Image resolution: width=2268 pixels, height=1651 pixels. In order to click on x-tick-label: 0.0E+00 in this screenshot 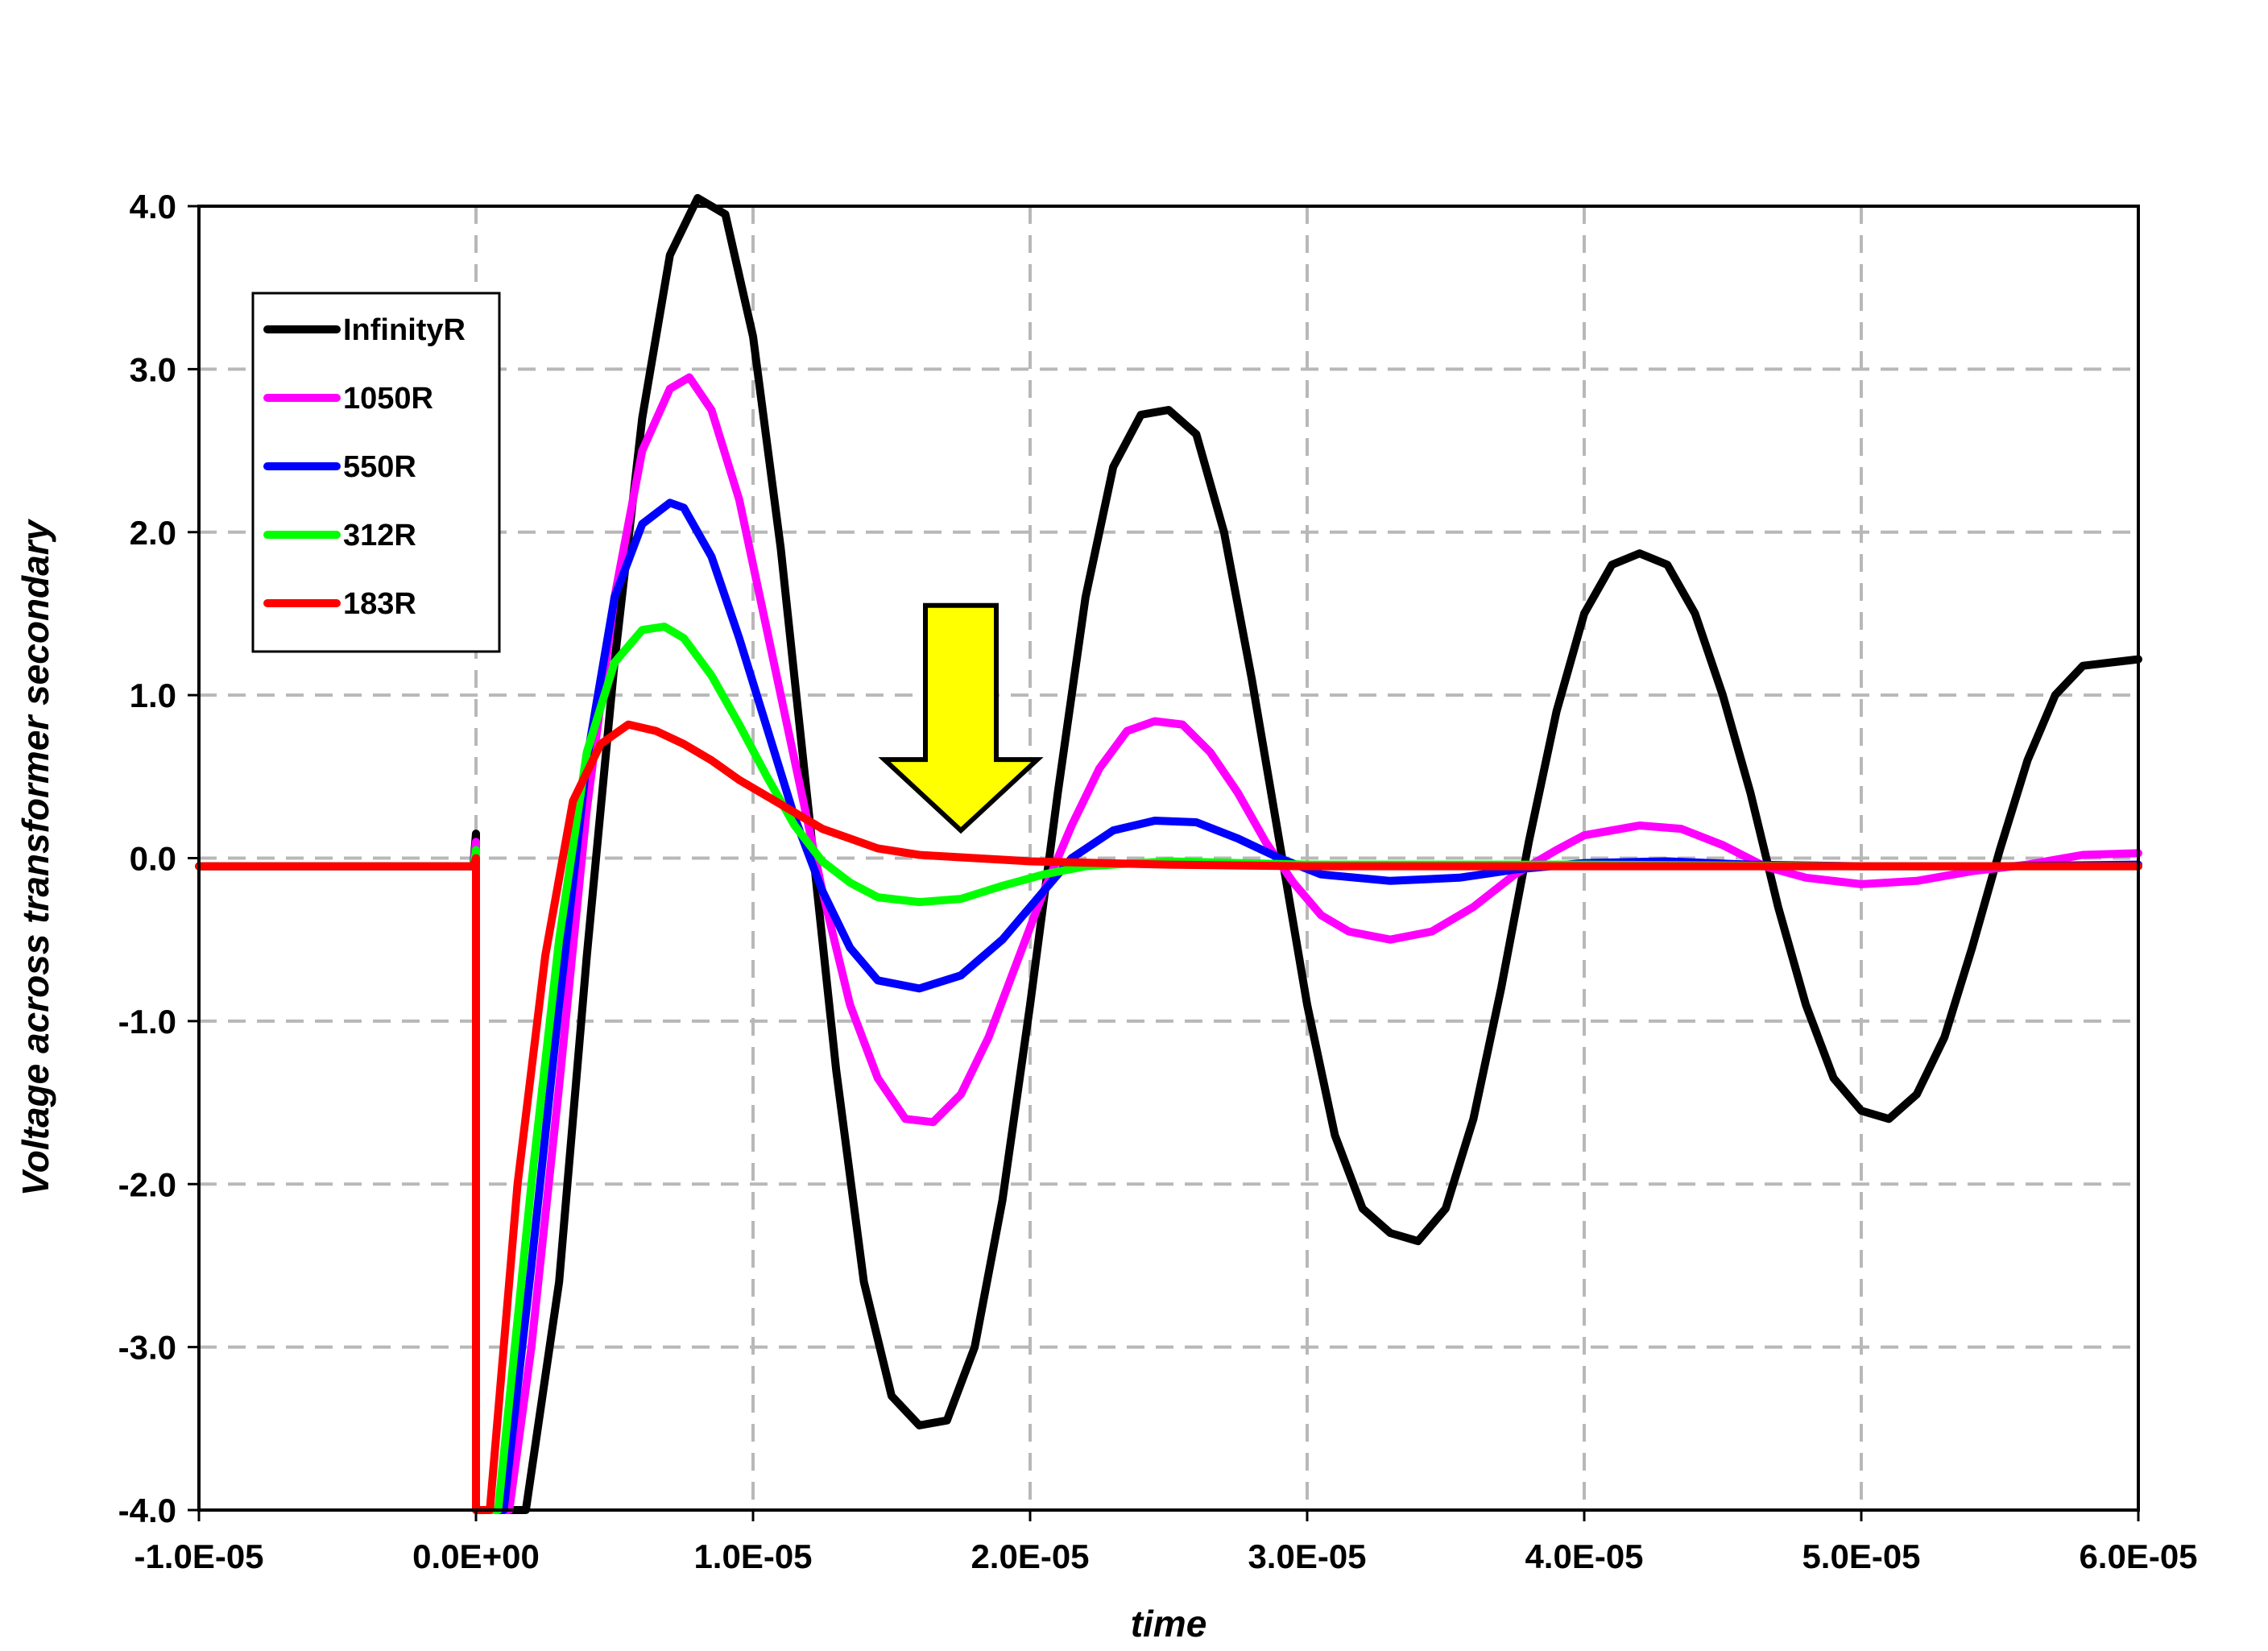, I will do `click(476, 1556)`.